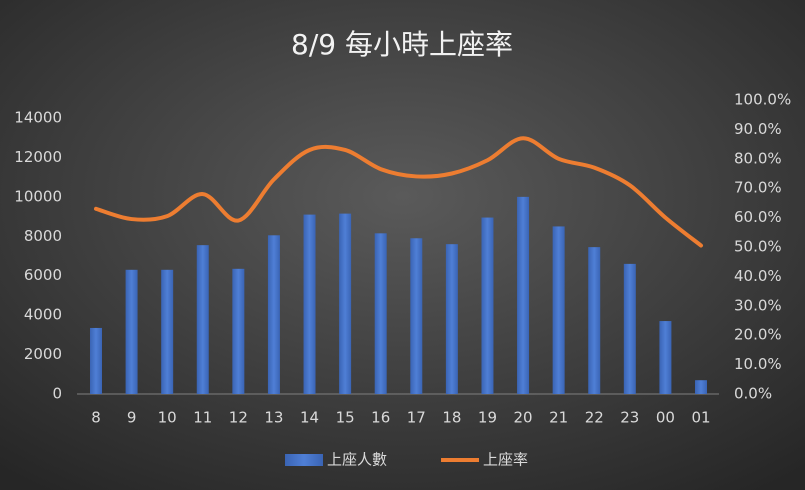 This screenshot has height=490, width=805. I want to click on legend-label: 上座率, so click(505, 460).